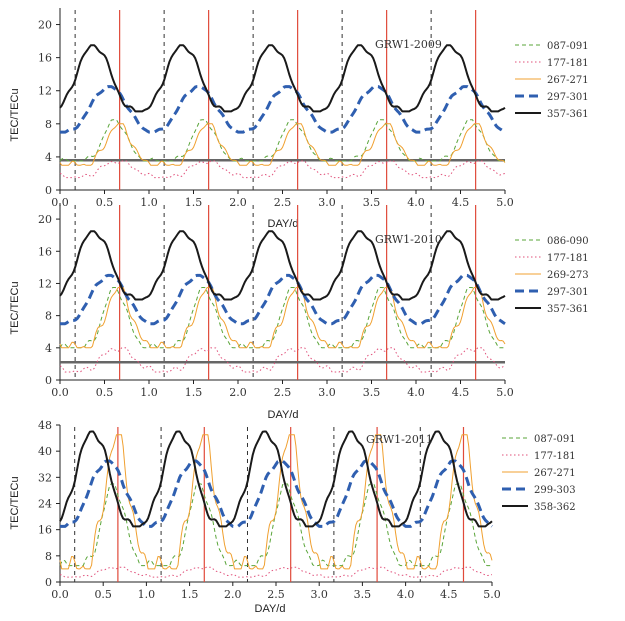 The image size is (625, 621). What do you see at coordinates (45, 425) in the screenshot?
I see `y-tick-label: 48` at bounding box center [45, 425].